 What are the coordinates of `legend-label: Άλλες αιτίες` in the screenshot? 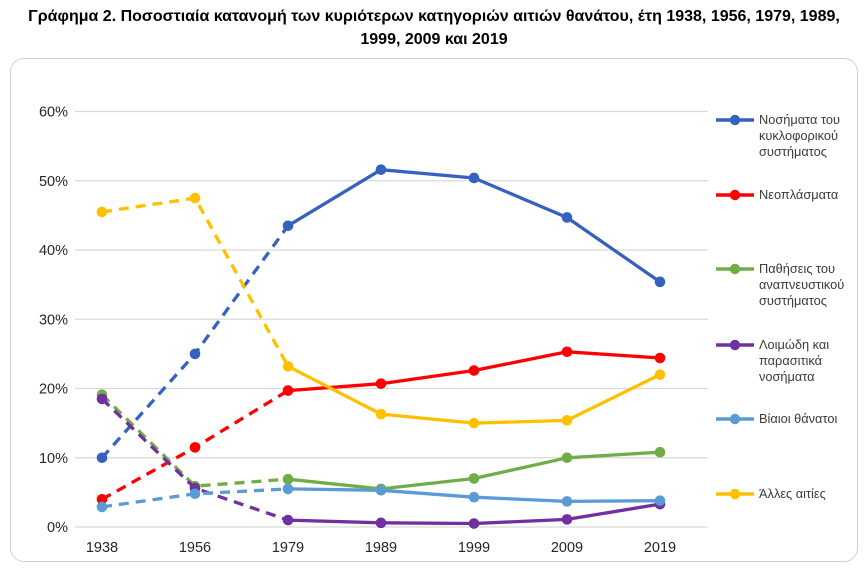 It's located at (792, 493).